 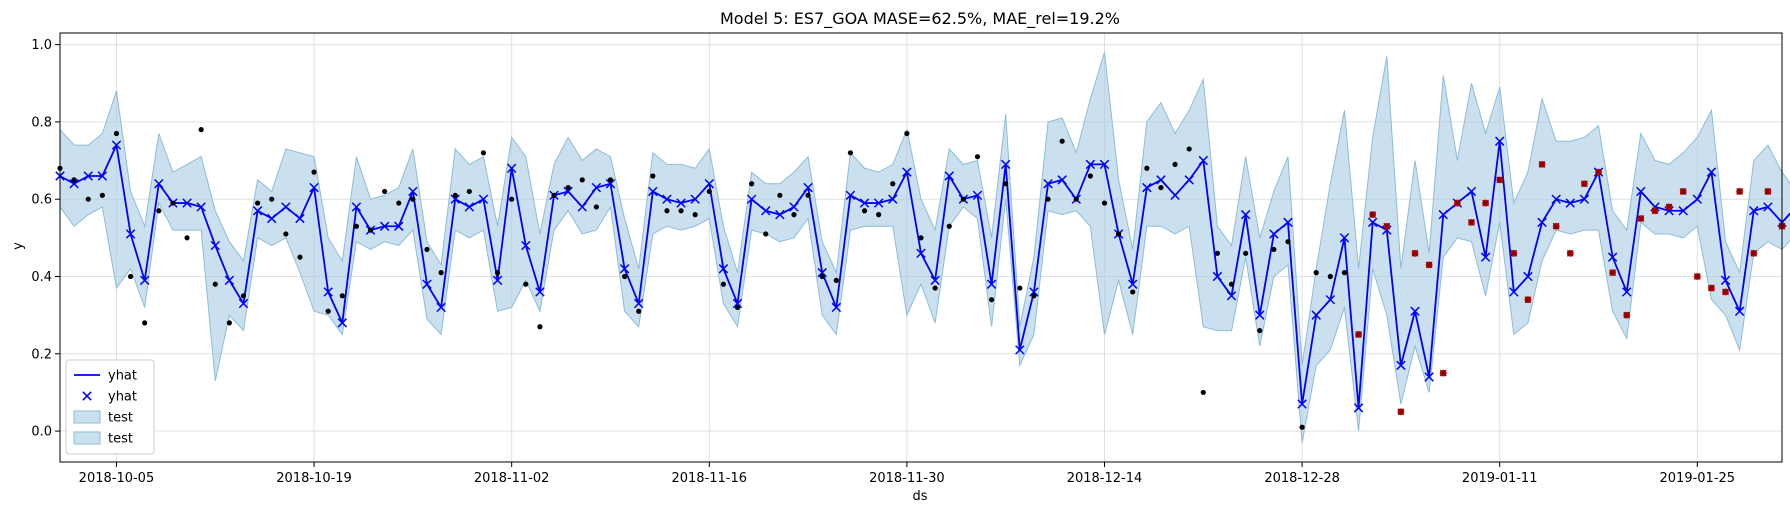 I want to click on legend-box, so click(x=110, y=407).